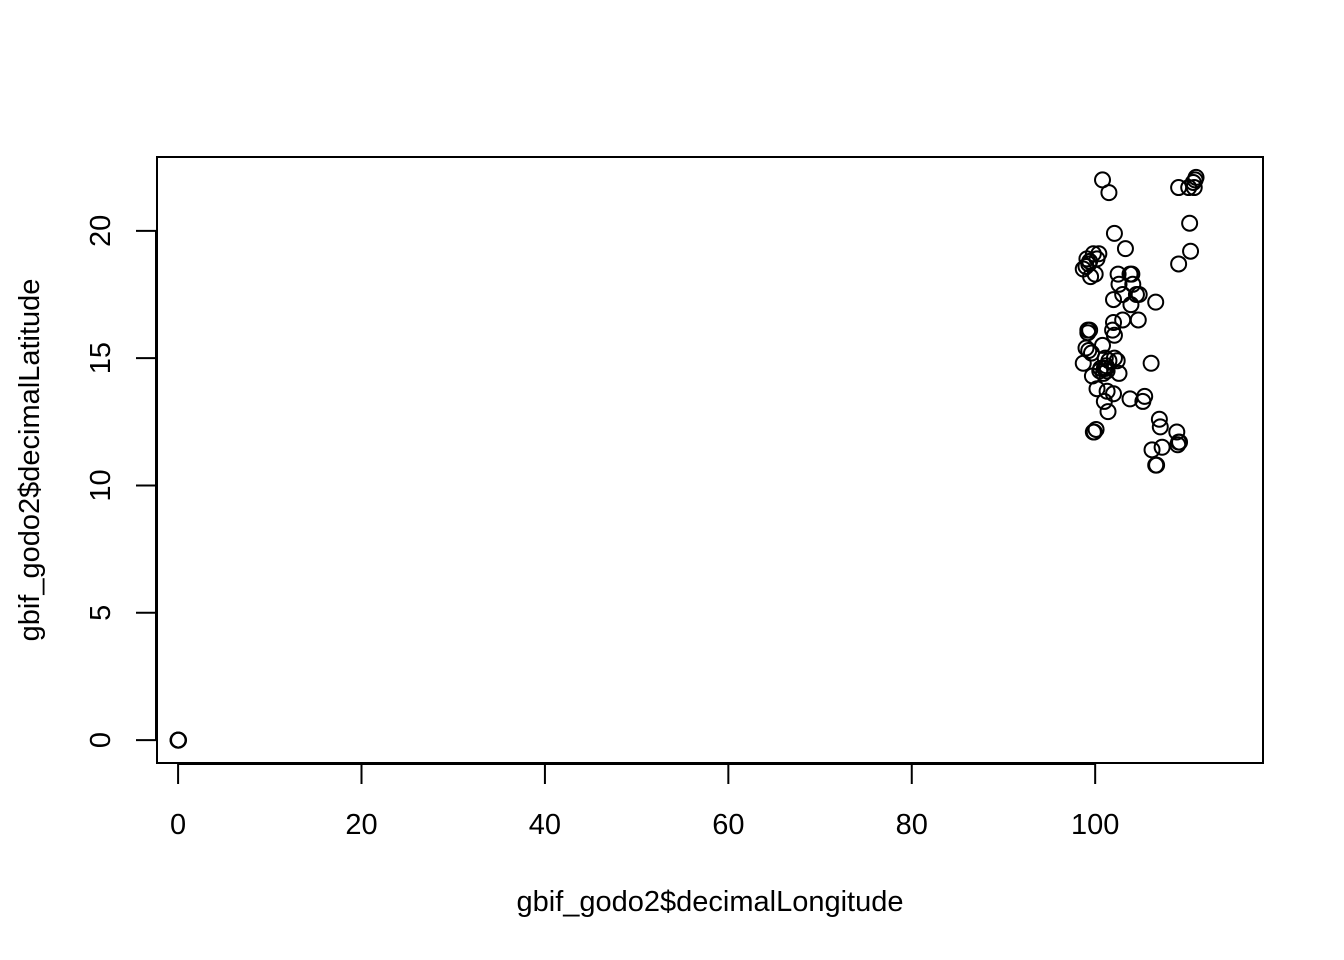 The image size is (1344, 960). Describe the element at coordinates (912, 825) in the screenshot. I see `x-tick-label: 80` at that location.